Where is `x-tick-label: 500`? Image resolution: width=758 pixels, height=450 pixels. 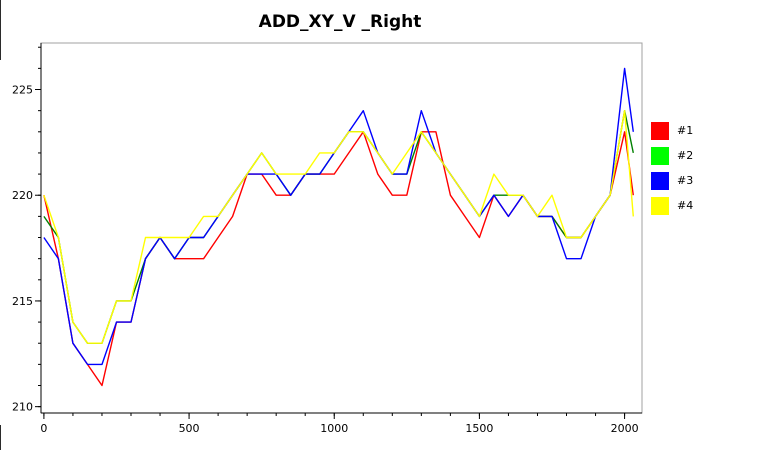
x-tick-label: 500 is located at coordinates (189, 428).